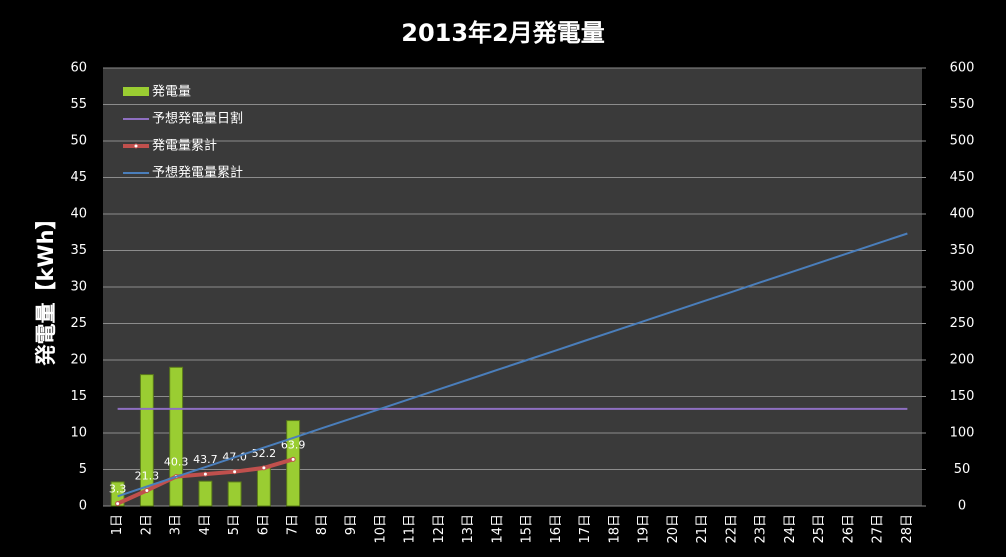 This screenshot has height=557, width=1006. I want to click on x-tick-label: 14日, so click(497, 529).